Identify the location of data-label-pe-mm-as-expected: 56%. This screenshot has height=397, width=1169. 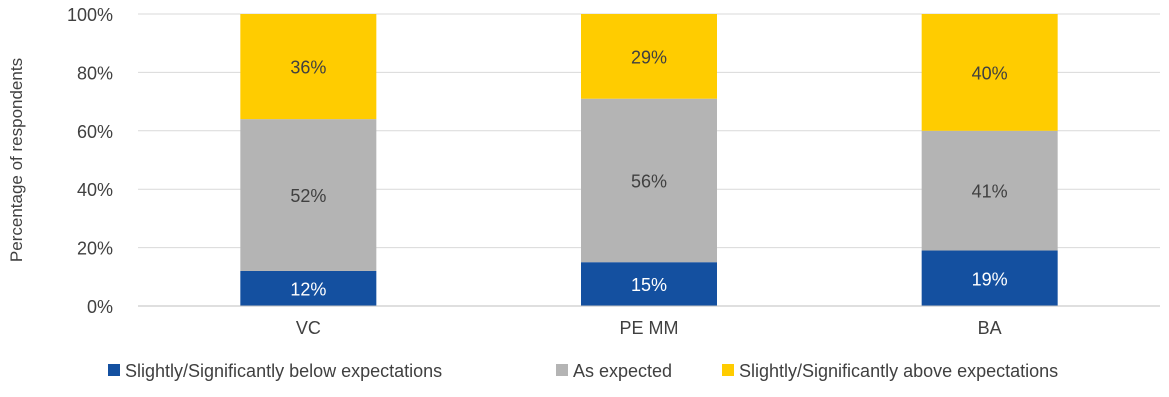
(649, 181).